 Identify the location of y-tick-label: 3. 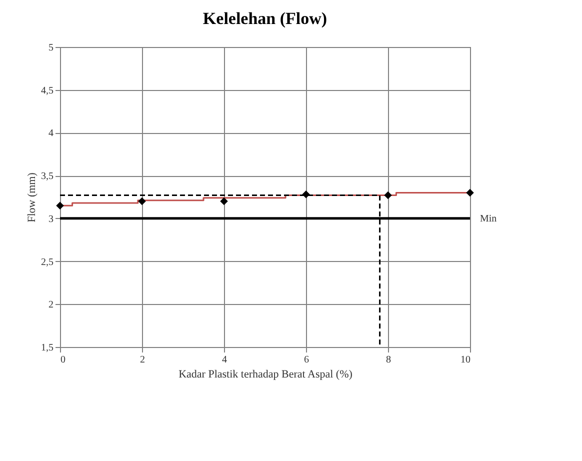
(51, 219).